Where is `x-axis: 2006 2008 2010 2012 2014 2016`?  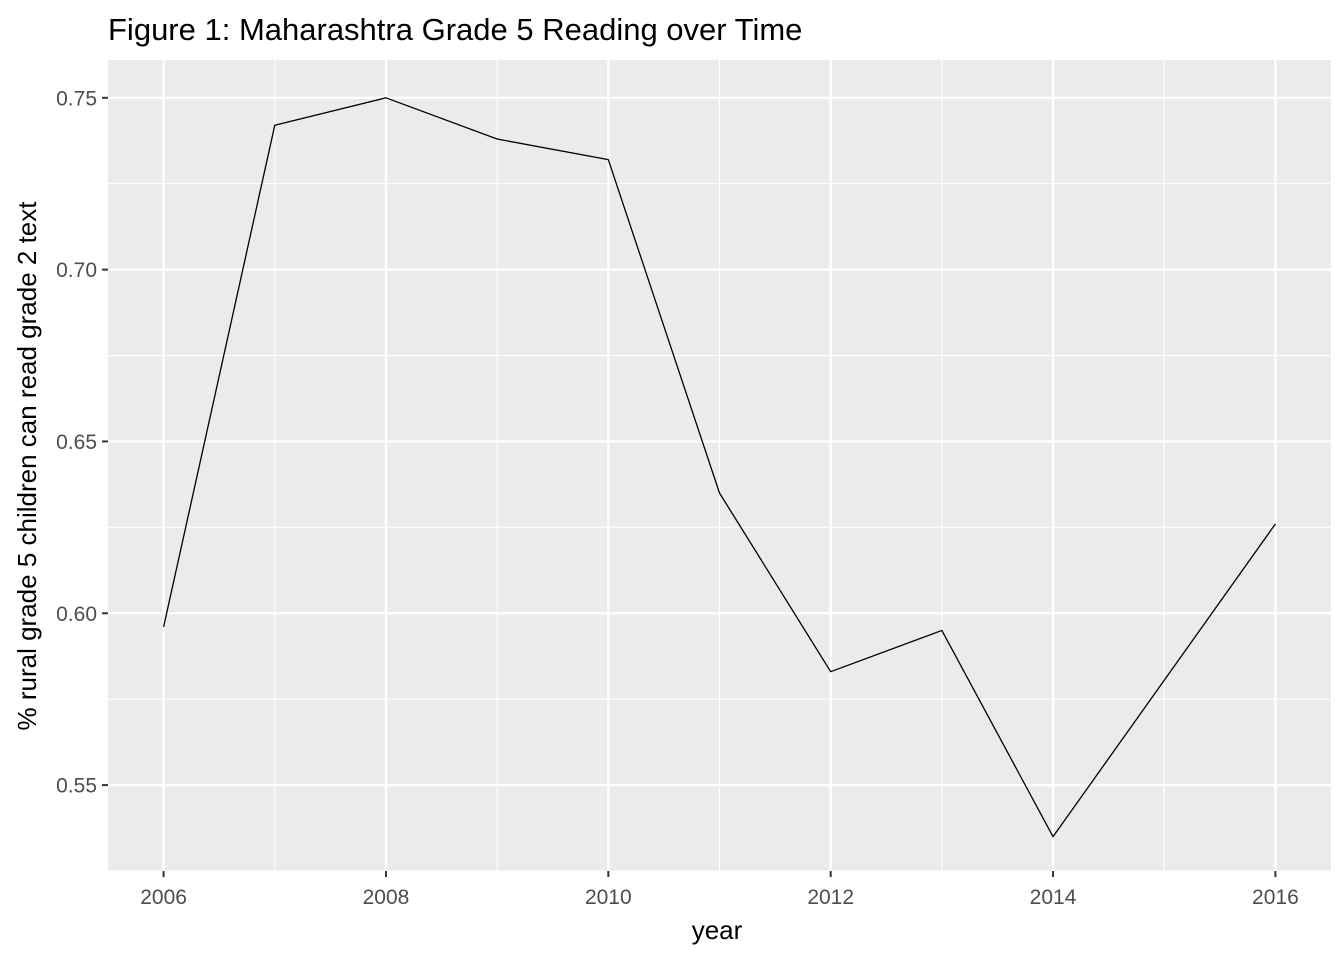 x-axis: 2006 2008 2010 2012 2014 2016 is located at coordinates (719, 890).